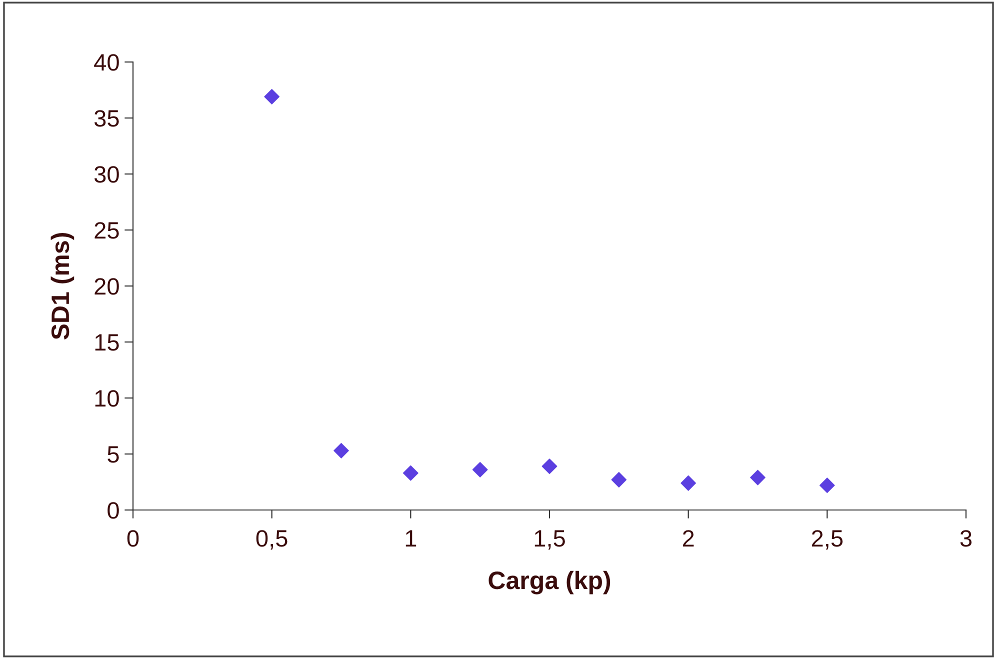 The height and width of the screenshot is (659, 997). Describe the element at coordinates (106, 286) in the screenshot. I see `y-tick-label: 20` at that location.